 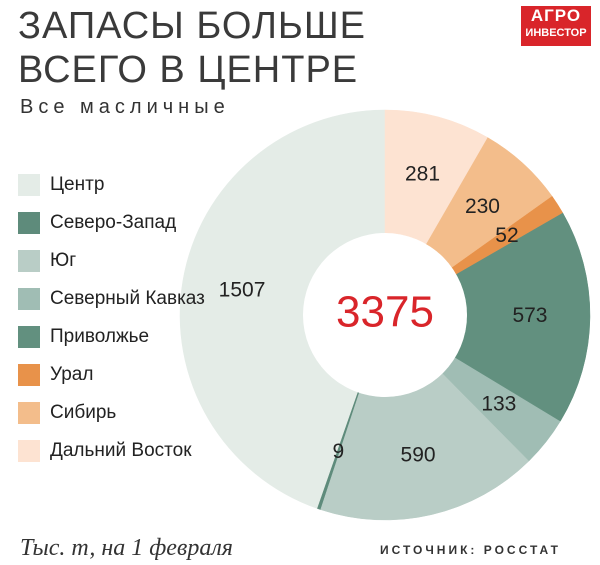 I want to click on data-label: 1507, so click(x=242, y=289).